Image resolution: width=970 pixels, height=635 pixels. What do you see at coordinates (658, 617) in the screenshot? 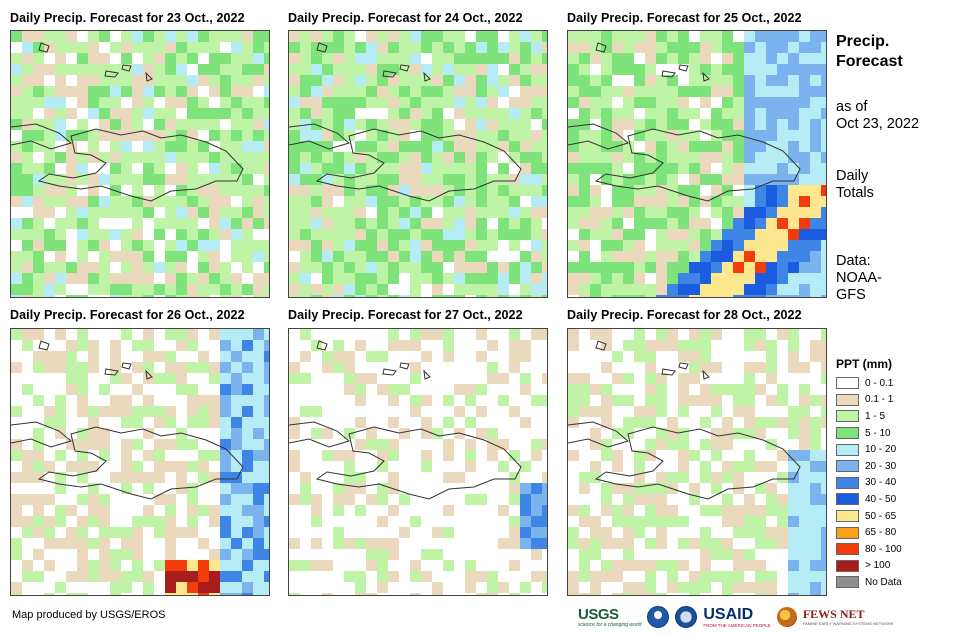
I see `noaa-logo` at bounding box center [658, 617].